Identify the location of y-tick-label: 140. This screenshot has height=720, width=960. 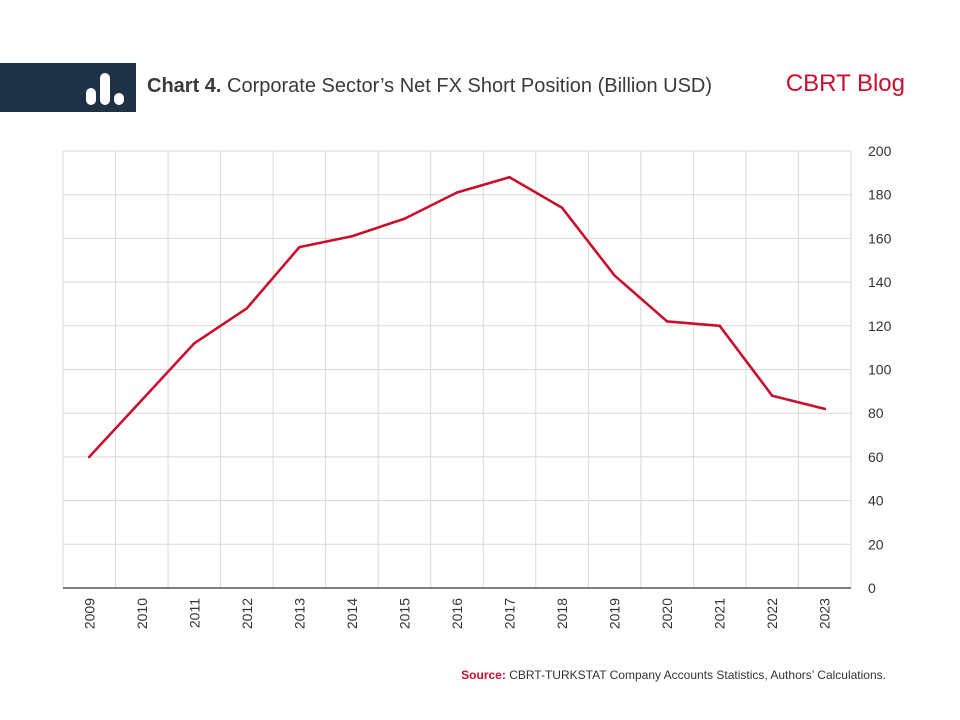
(880, 282).